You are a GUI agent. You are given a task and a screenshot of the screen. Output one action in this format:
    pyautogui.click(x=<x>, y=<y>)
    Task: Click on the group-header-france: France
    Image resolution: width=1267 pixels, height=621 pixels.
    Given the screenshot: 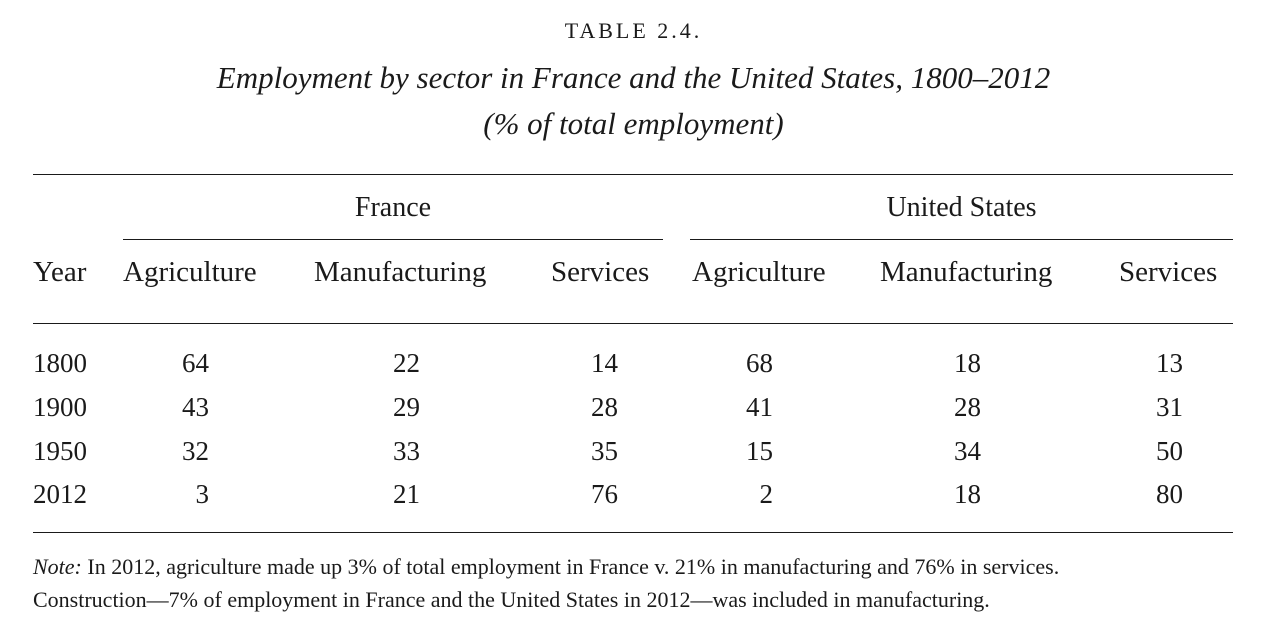 What is the action you would take?
    pyautogui.click(x=393, y=207)
    